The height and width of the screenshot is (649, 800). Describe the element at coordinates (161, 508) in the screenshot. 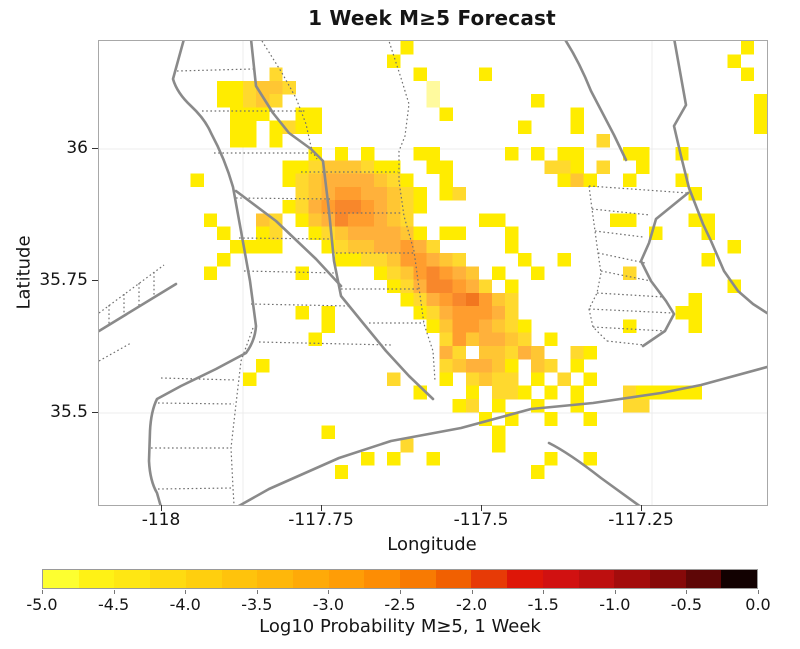

I see `x-tick-mark` at that location.